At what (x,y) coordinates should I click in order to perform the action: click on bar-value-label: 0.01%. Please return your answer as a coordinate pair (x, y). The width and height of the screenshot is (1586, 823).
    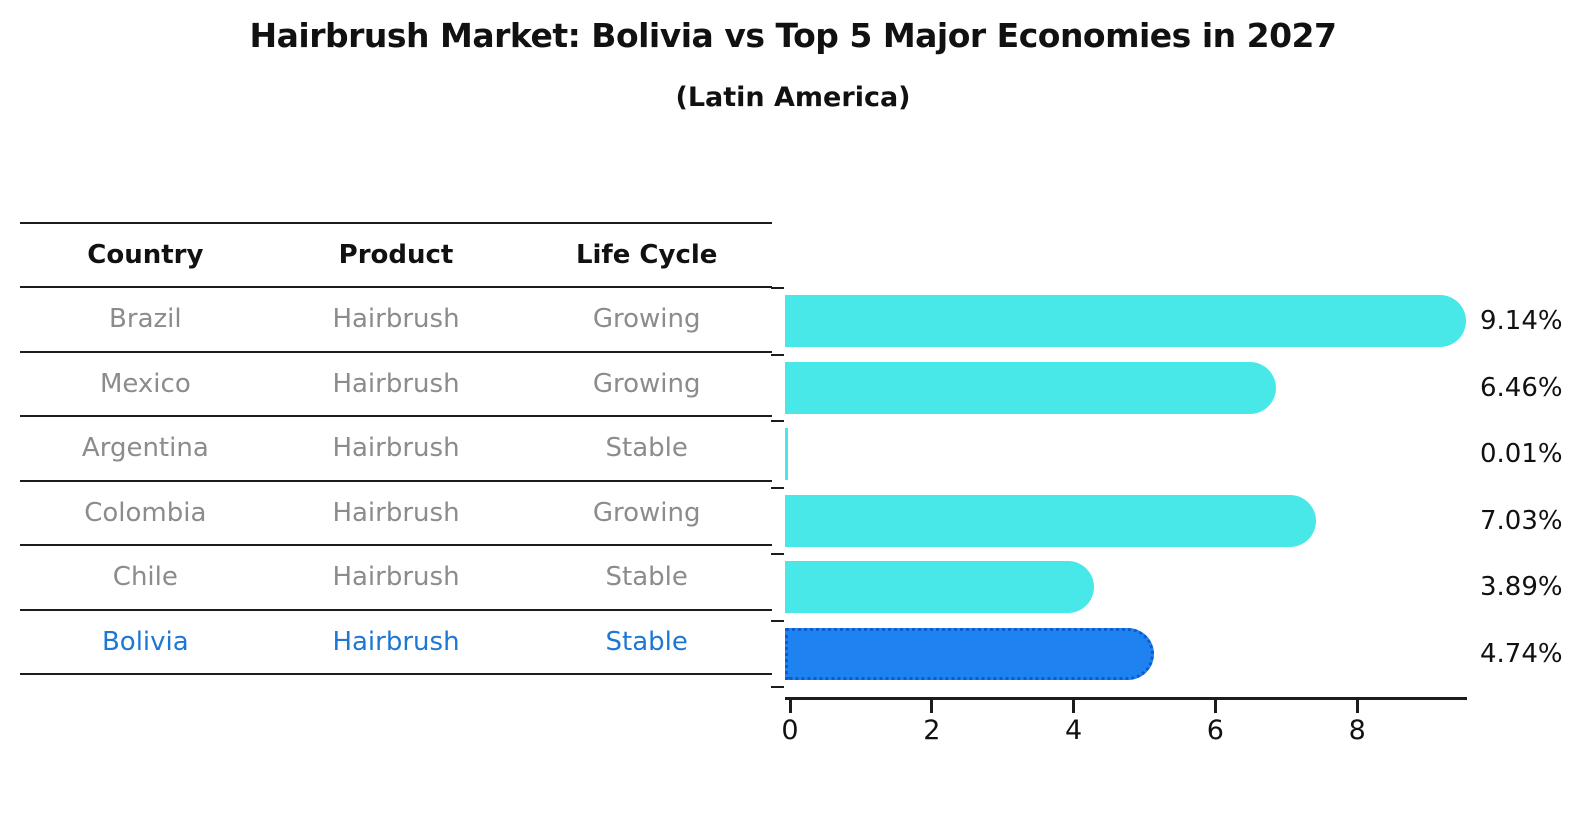
    Looking at the image, I should click on (1521, 454).